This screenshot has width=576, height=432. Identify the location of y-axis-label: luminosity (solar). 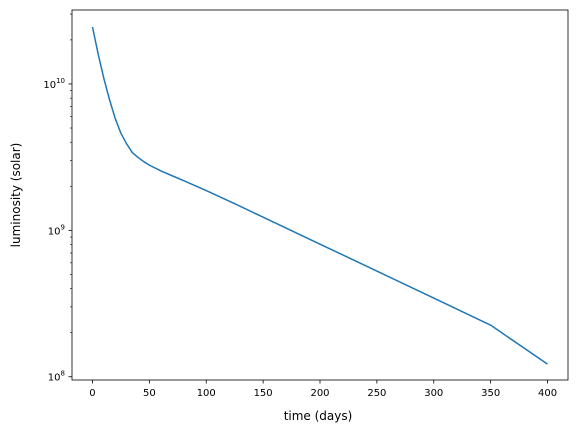
(16, 195).